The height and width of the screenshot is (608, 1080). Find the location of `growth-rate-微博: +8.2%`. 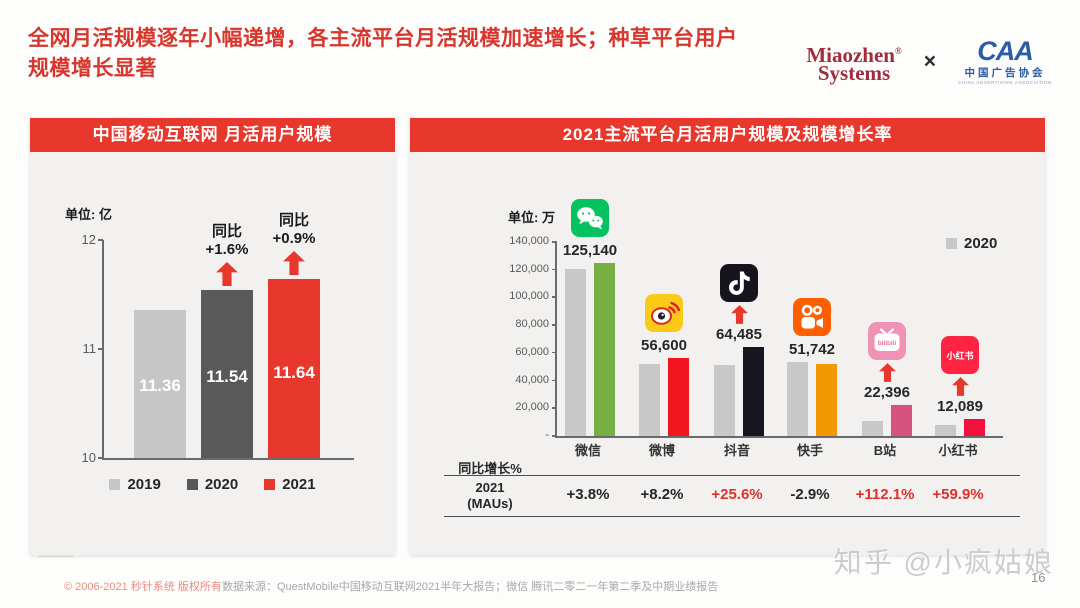

growth-rate-微博: +8.2% is located at coordinates (662, 494).